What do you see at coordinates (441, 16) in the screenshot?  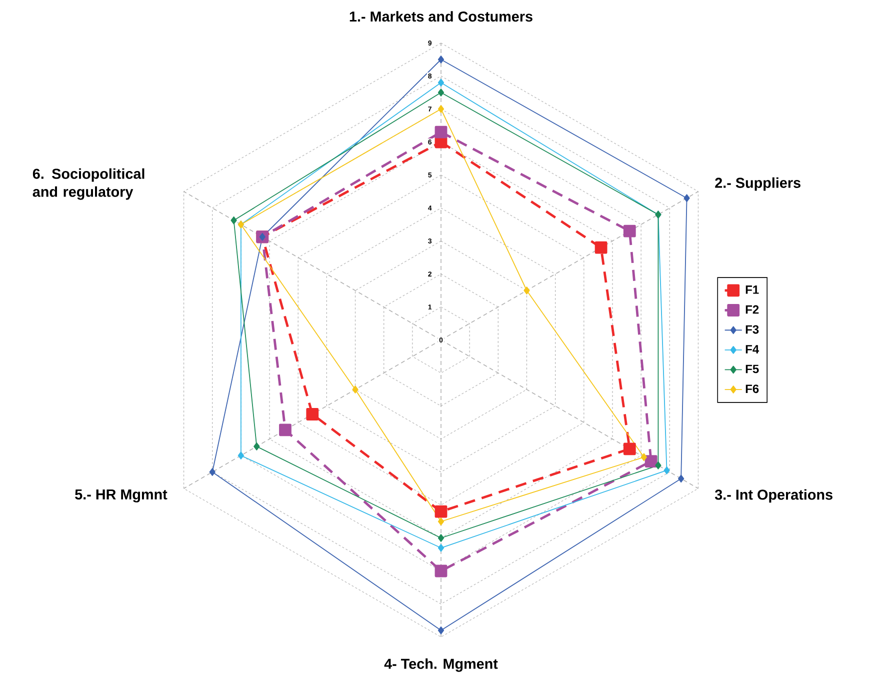 I see `spoke-label: 1.- Markets and Costumers` at bounding box center [441, 16].